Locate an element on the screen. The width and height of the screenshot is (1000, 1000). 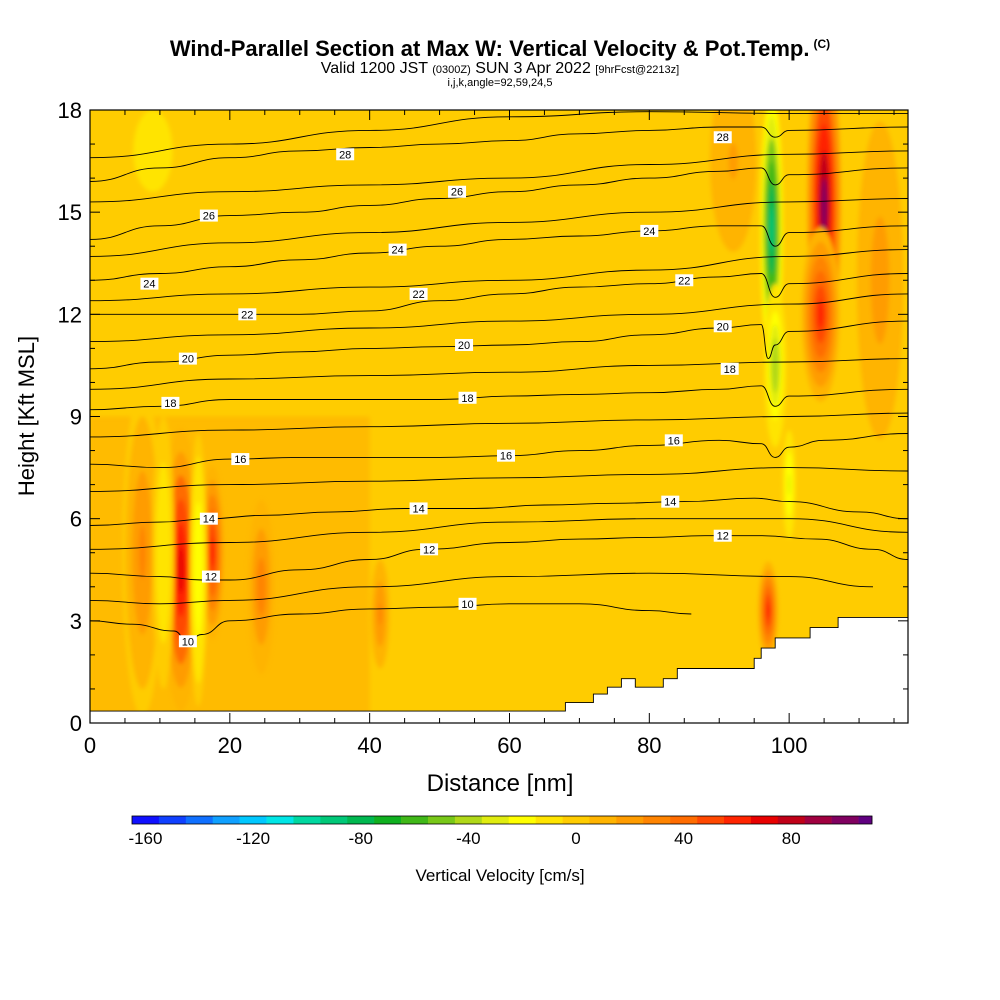
y-tick-label: 15 is located at coordinates (70, 212).